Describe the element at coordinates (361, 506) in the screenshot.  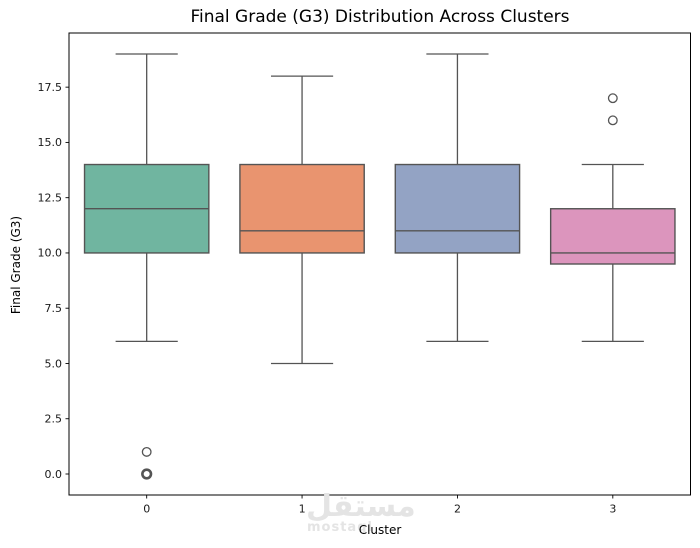
I see `watermark-arabic-text: مستقل` at that location.